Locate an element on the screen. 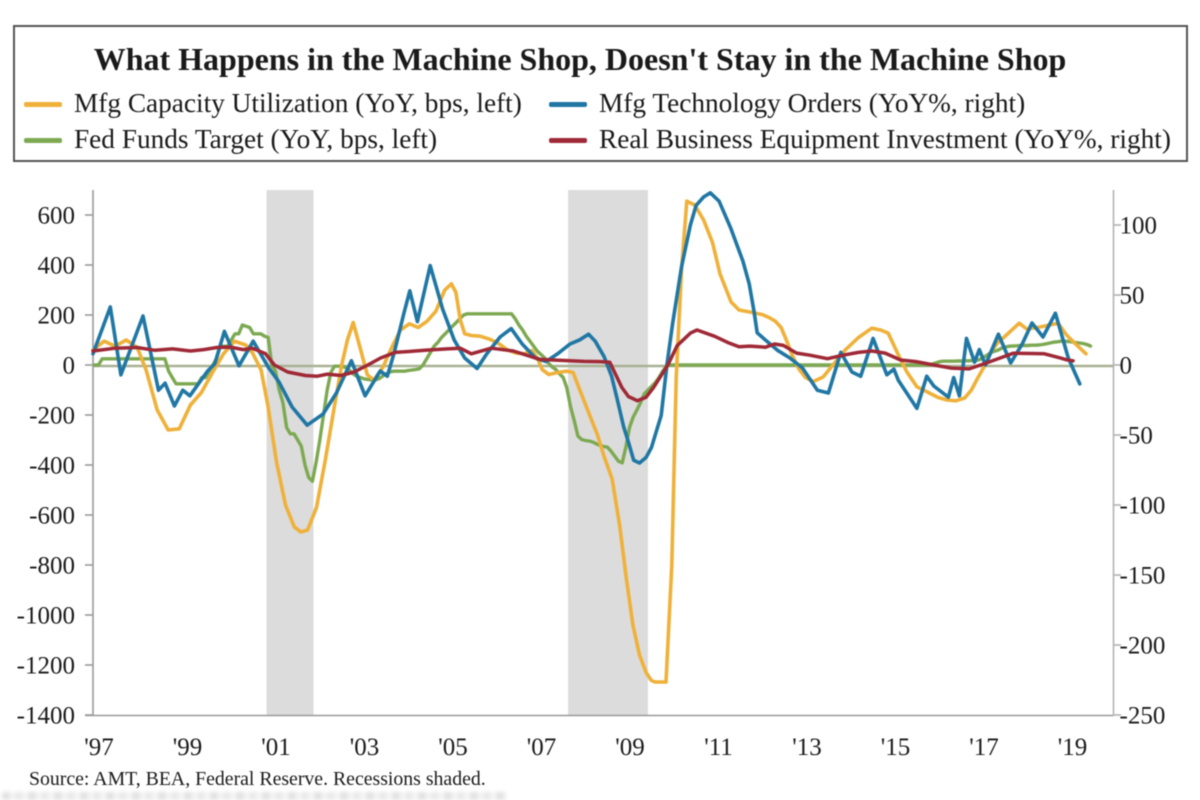  svg-text: 50 is located at coordinates (1132, 296).